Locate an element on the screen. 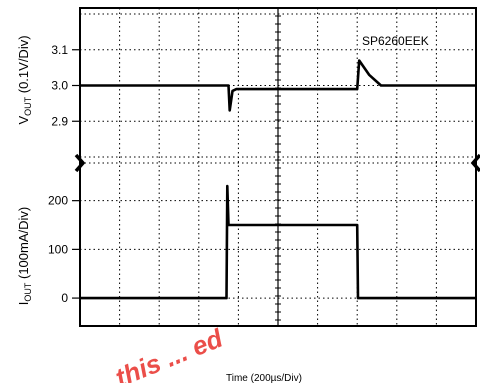  vout-trace-line is located at coordinates (278, 85).